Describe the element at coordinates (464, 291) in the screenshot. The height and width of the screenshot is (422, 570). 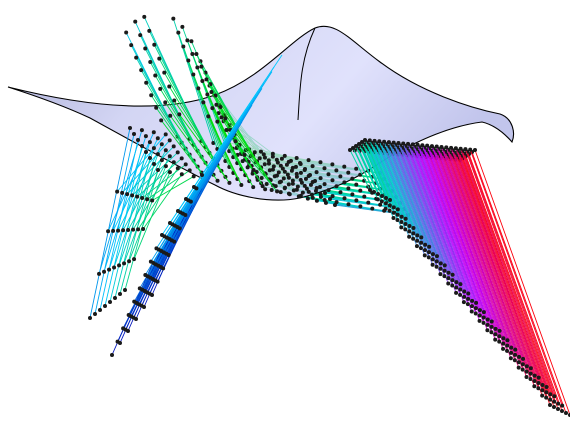
I see `field-point-342-e` at that location.